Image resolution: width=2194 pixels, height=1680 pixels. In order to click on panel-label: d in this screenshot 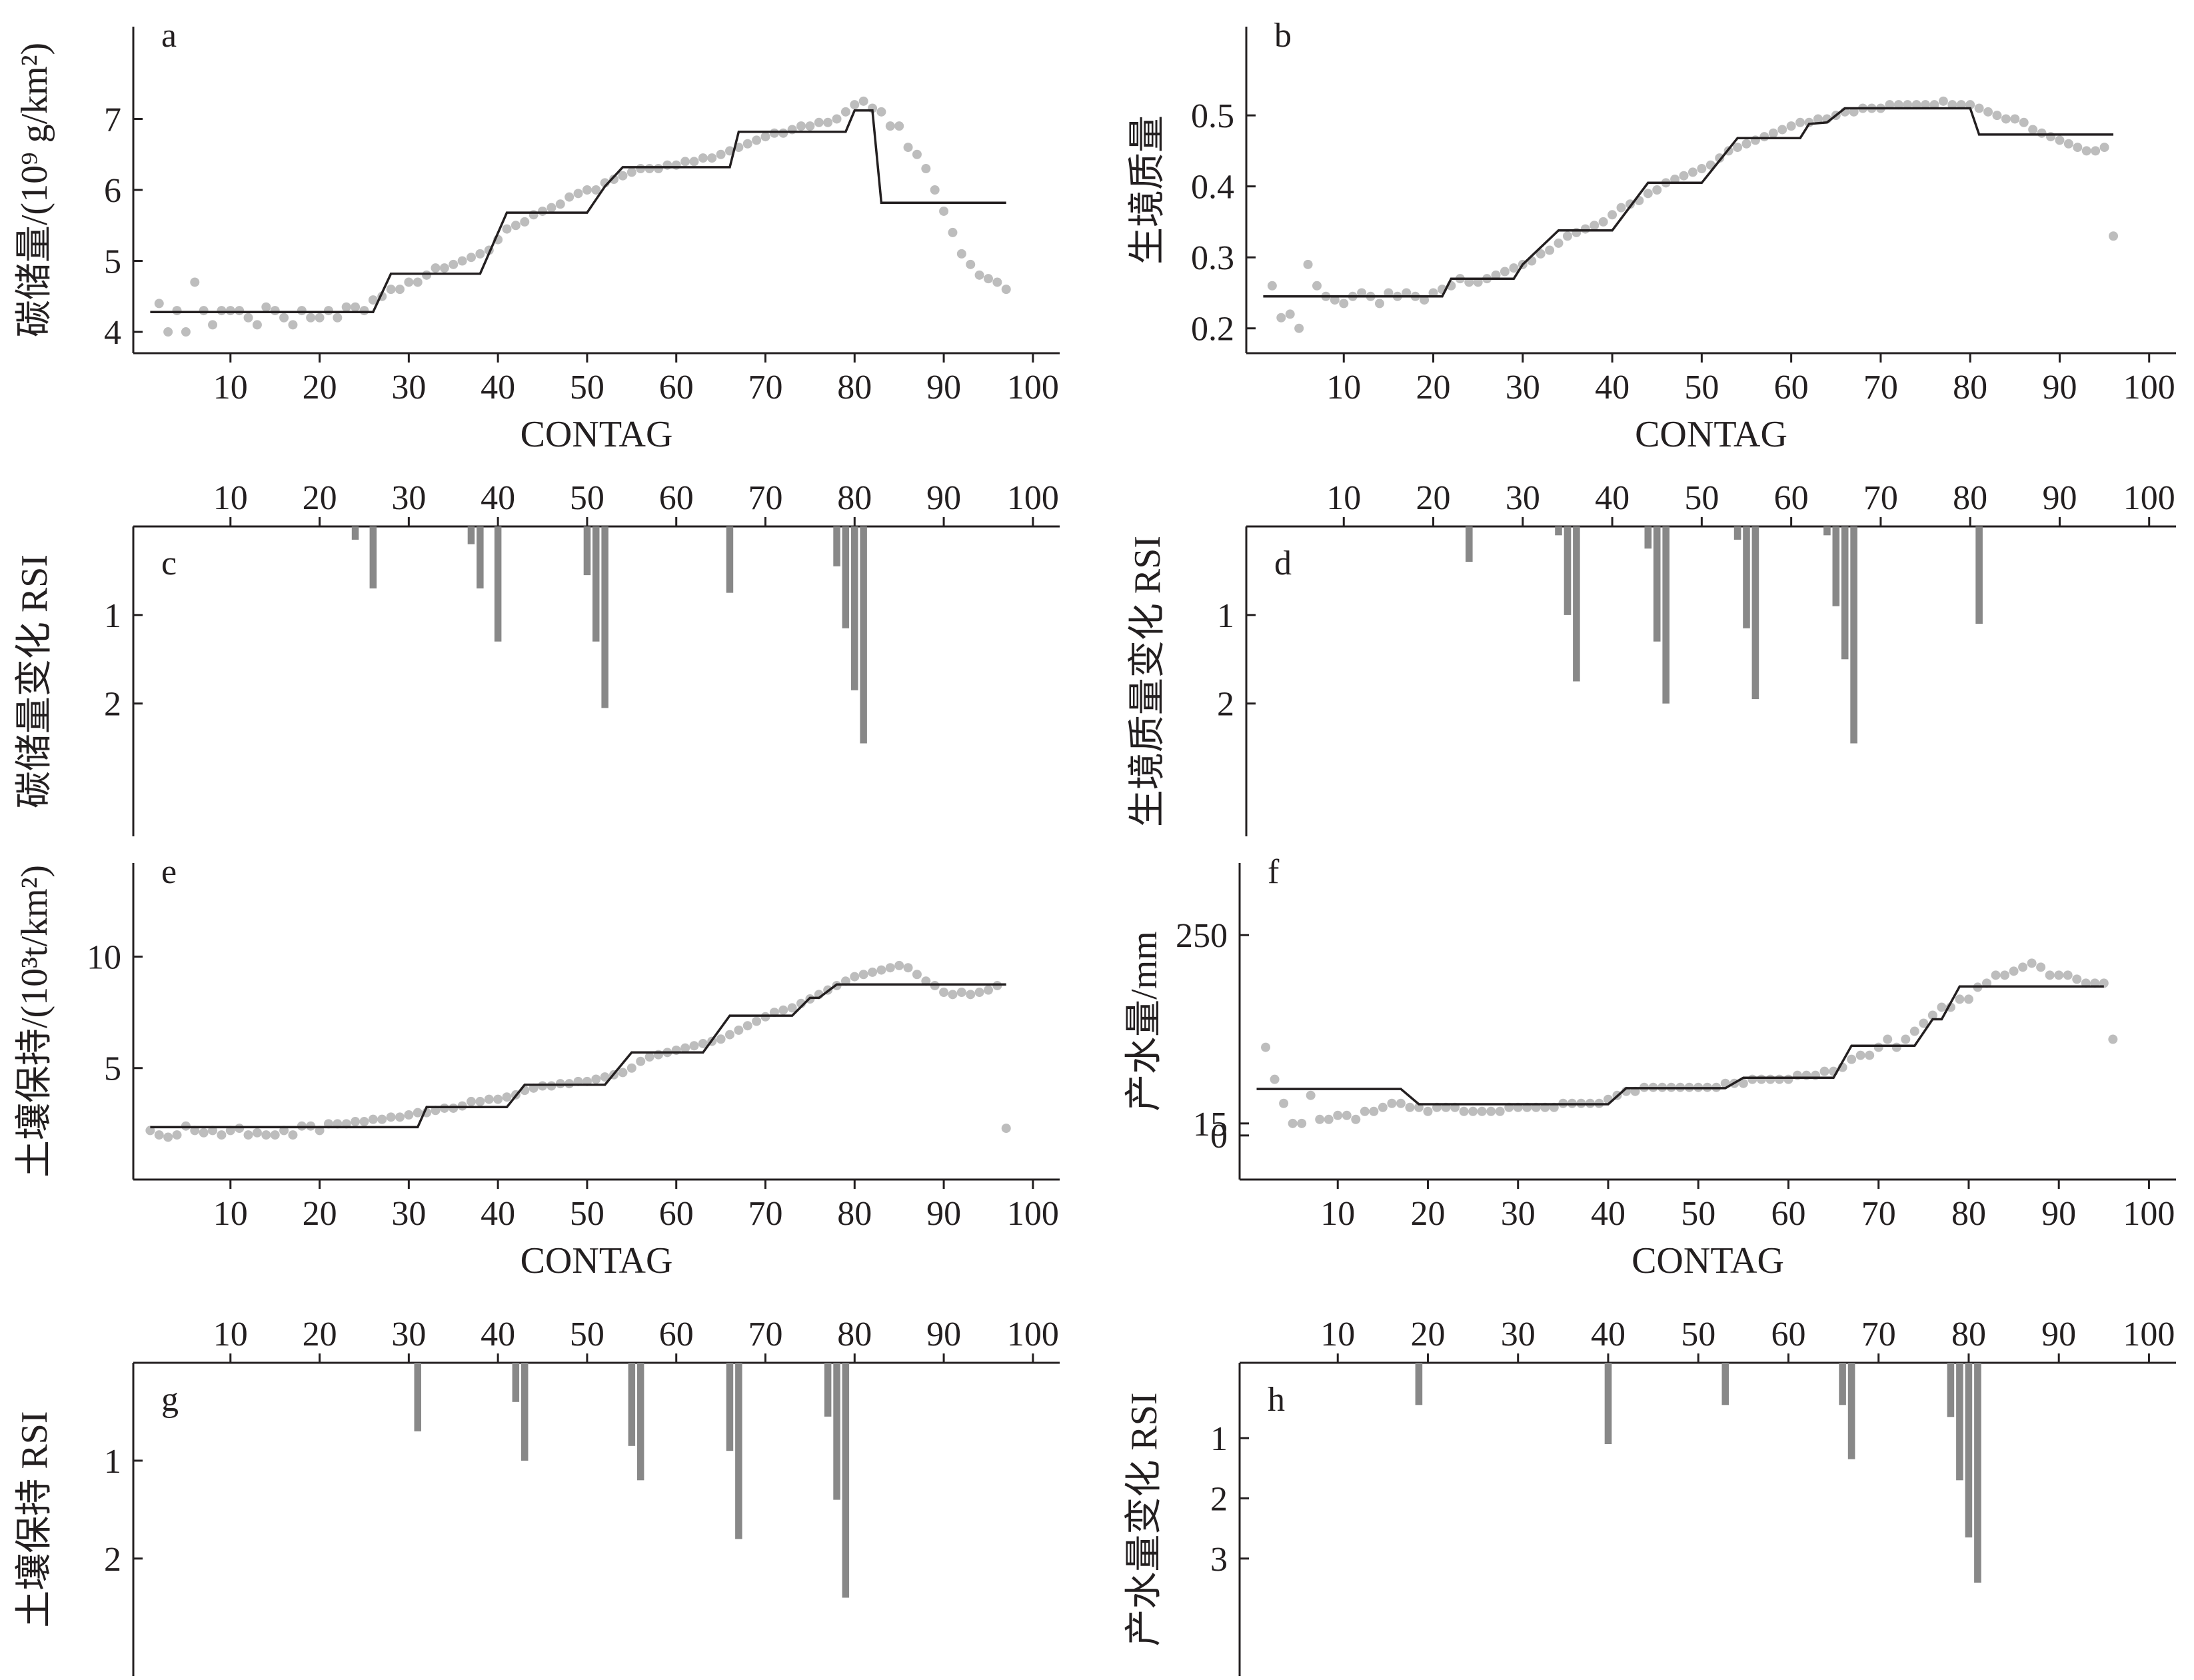, I will do `click(1283, 563)`.